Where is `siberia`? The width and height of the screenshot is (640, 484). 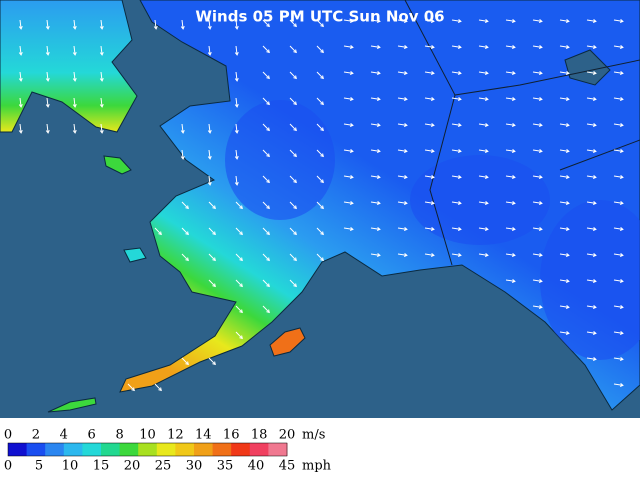
siberia is located at coordinates (69, 66).